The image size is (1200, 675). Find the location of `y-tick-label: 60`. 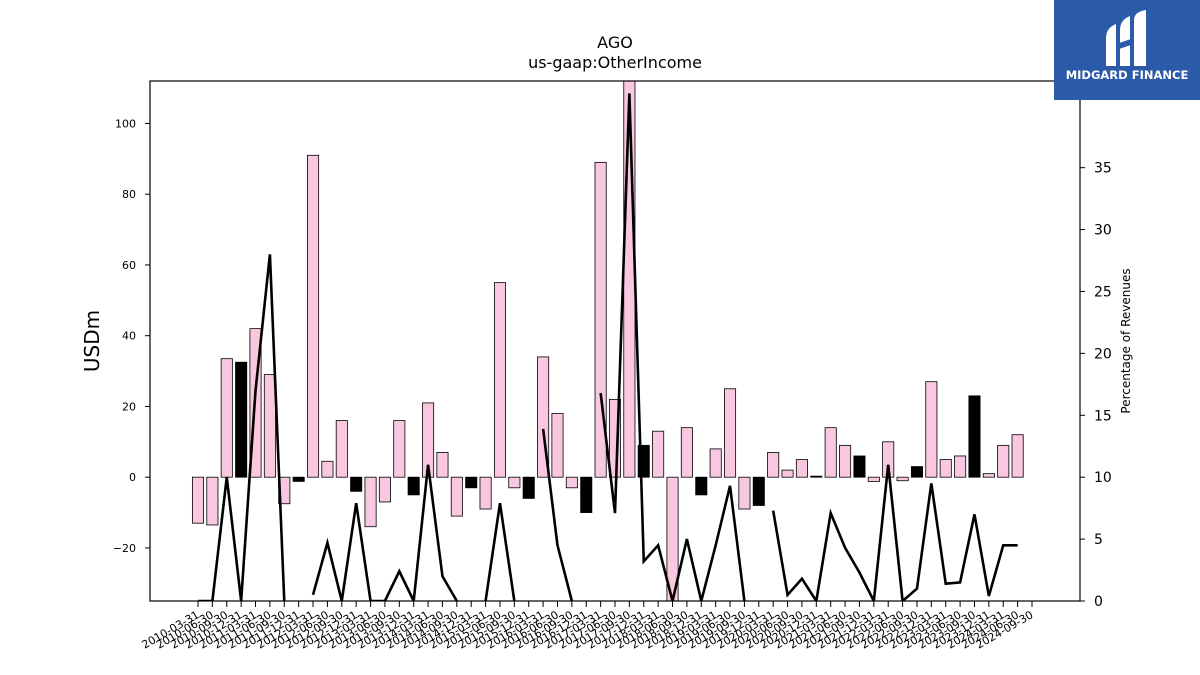

y-tick-label: 60 is located at coordinates (129, 265).